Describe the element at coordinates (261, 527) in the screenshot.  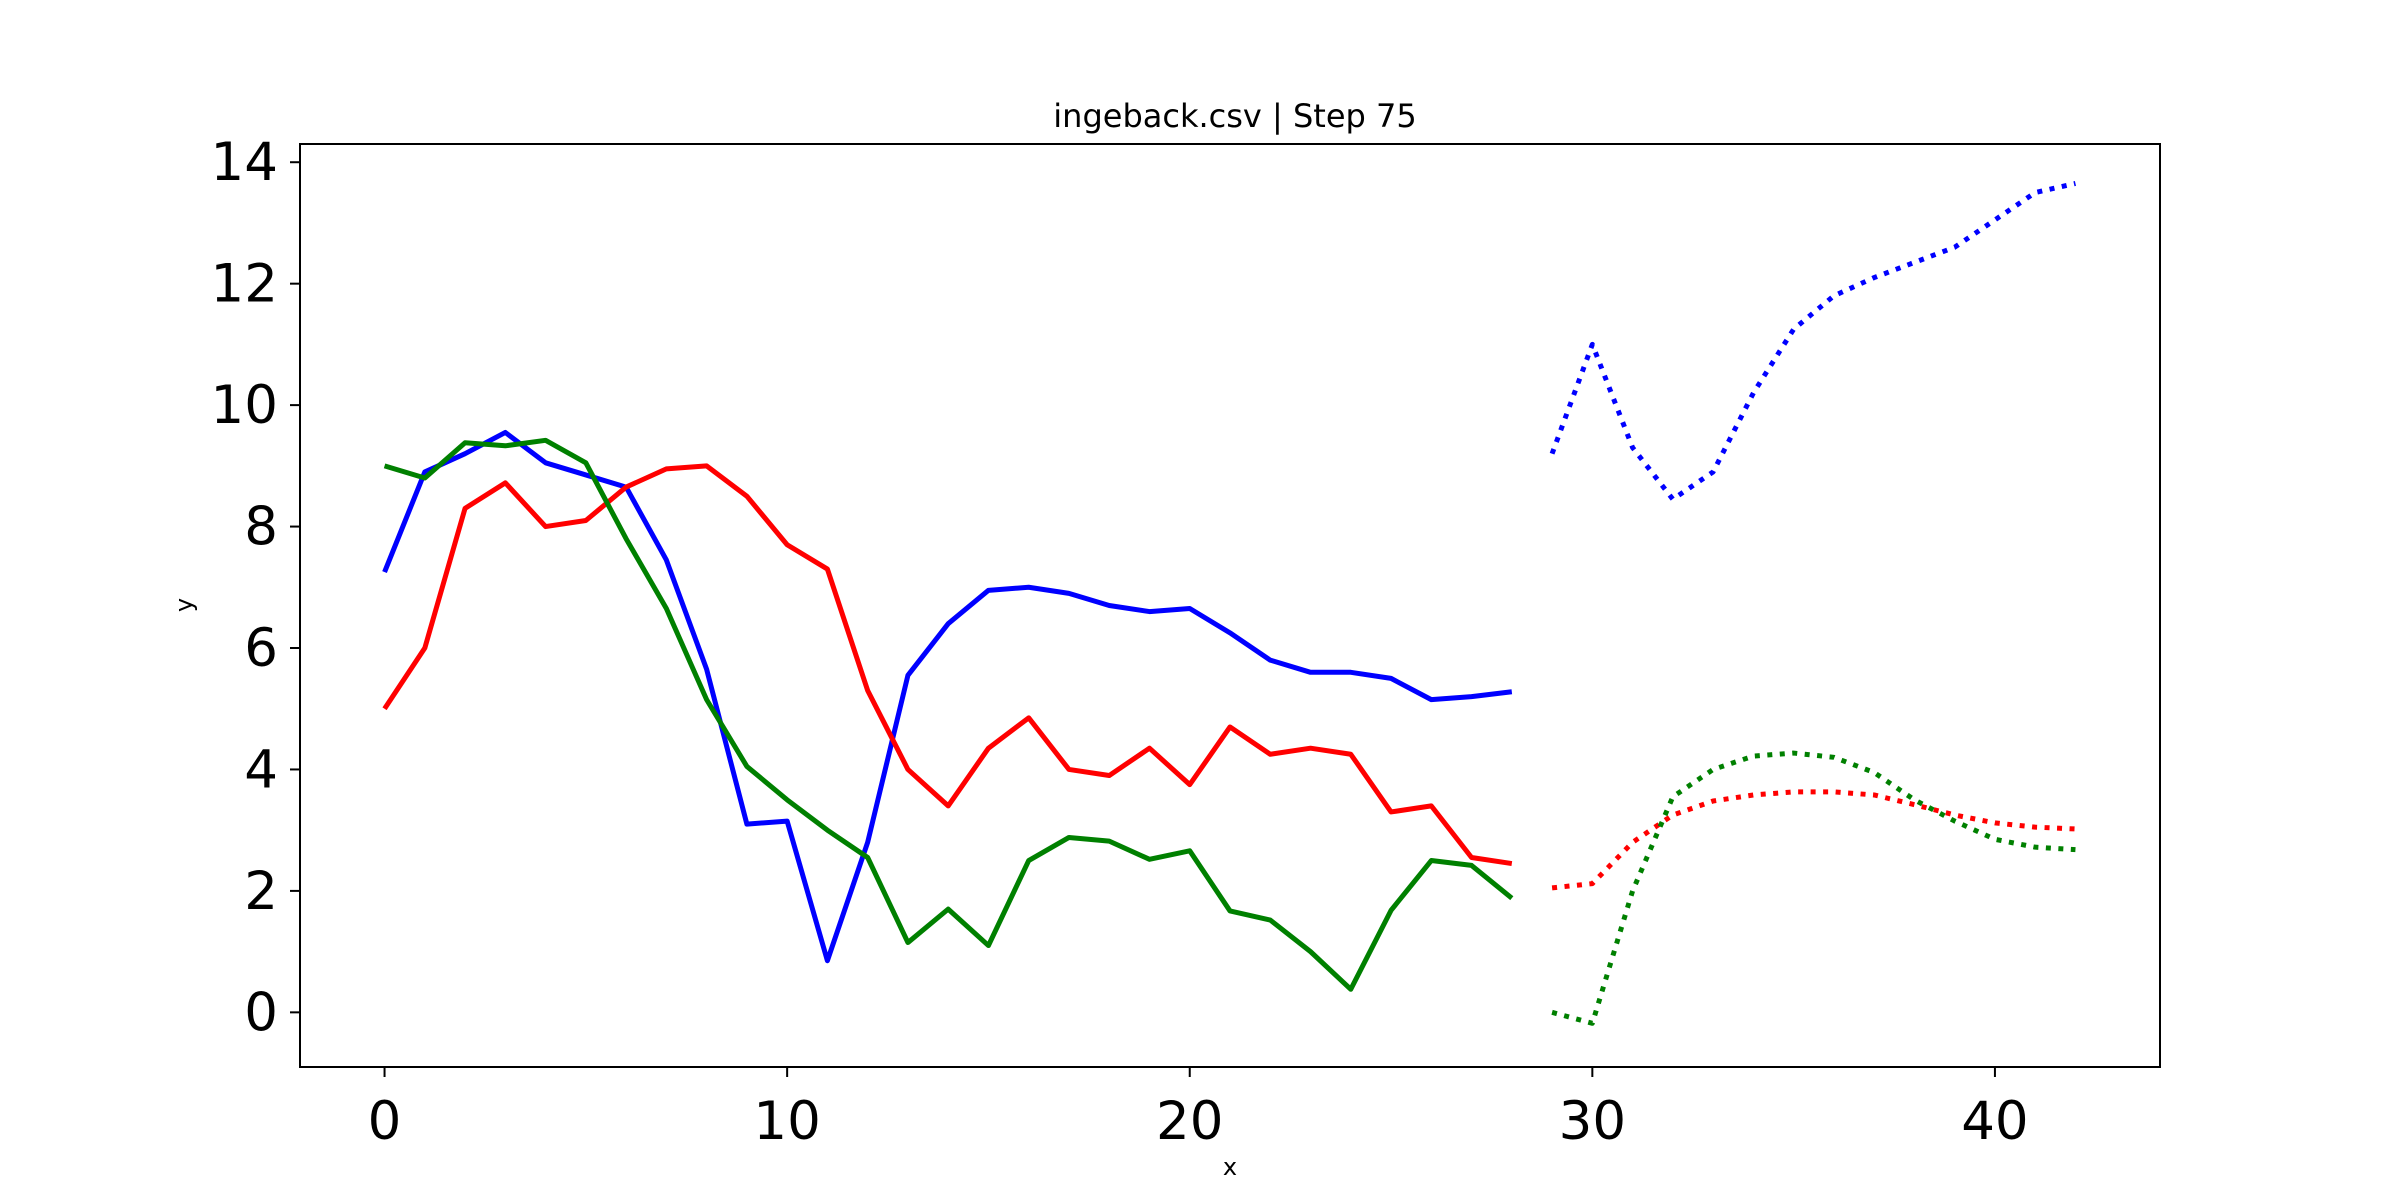
I see `y-tick-label: 8` at that location.